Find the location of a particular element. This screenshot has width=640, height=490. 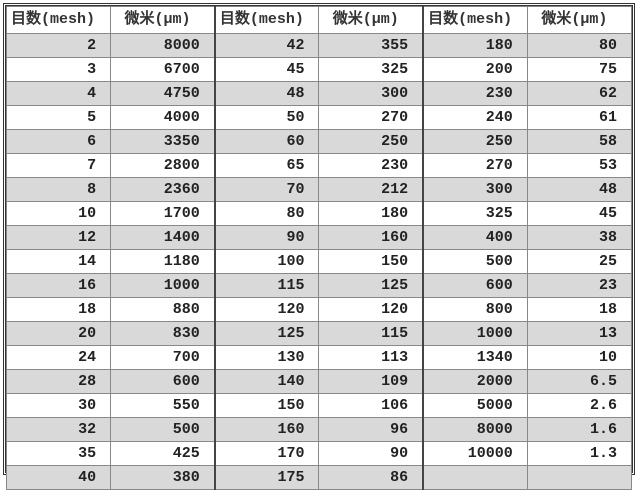

cell-micron-1: 500 is located at coordinates (163, 429).